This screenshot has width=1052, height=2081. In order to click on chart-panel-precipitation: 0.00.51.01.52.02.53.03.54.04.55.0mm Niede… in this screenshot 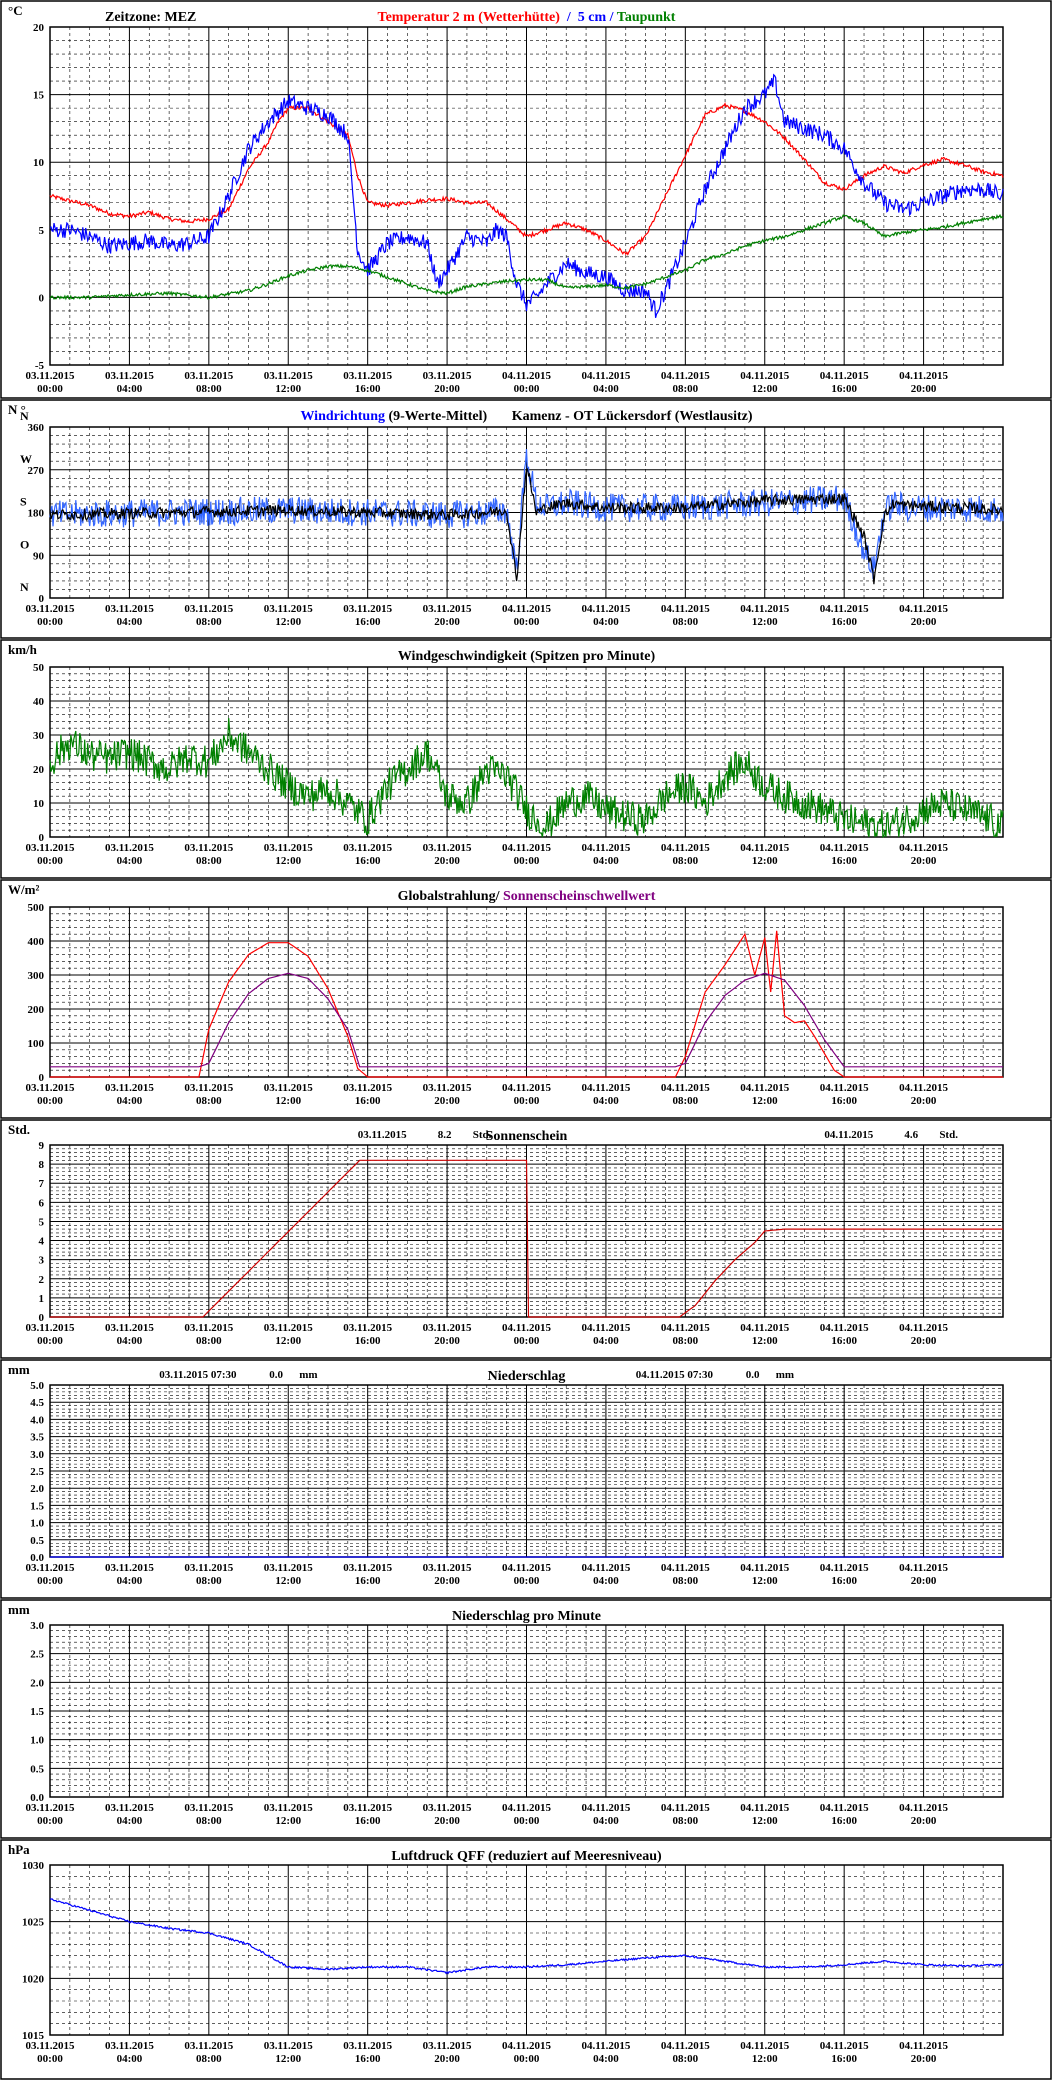, I will do `click(526, 1479)`.